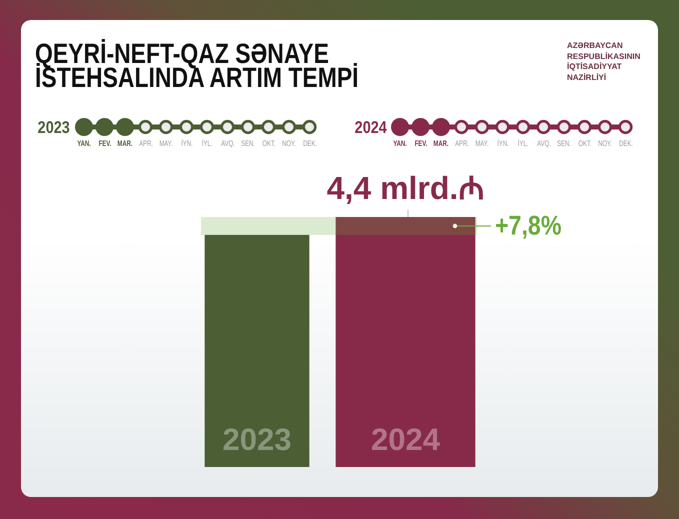 Image resolution: width=679 pixels, height=519 pixels. What do you see at coordinates (405, 188) in the screenshot?
I see `data-label: 4,4 mlrd.₼` at bounding box center [405, 188].